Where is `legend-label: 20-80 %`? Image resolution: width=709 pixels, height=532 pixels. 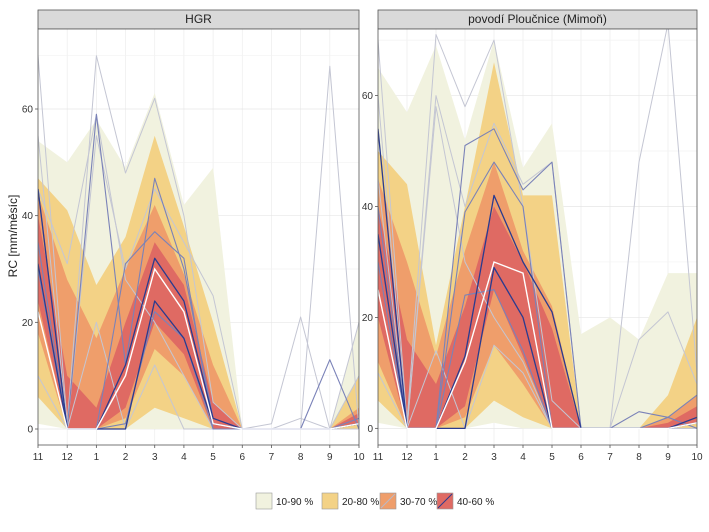
legend-label: 20-80 % is located at coordinates (360, 502).